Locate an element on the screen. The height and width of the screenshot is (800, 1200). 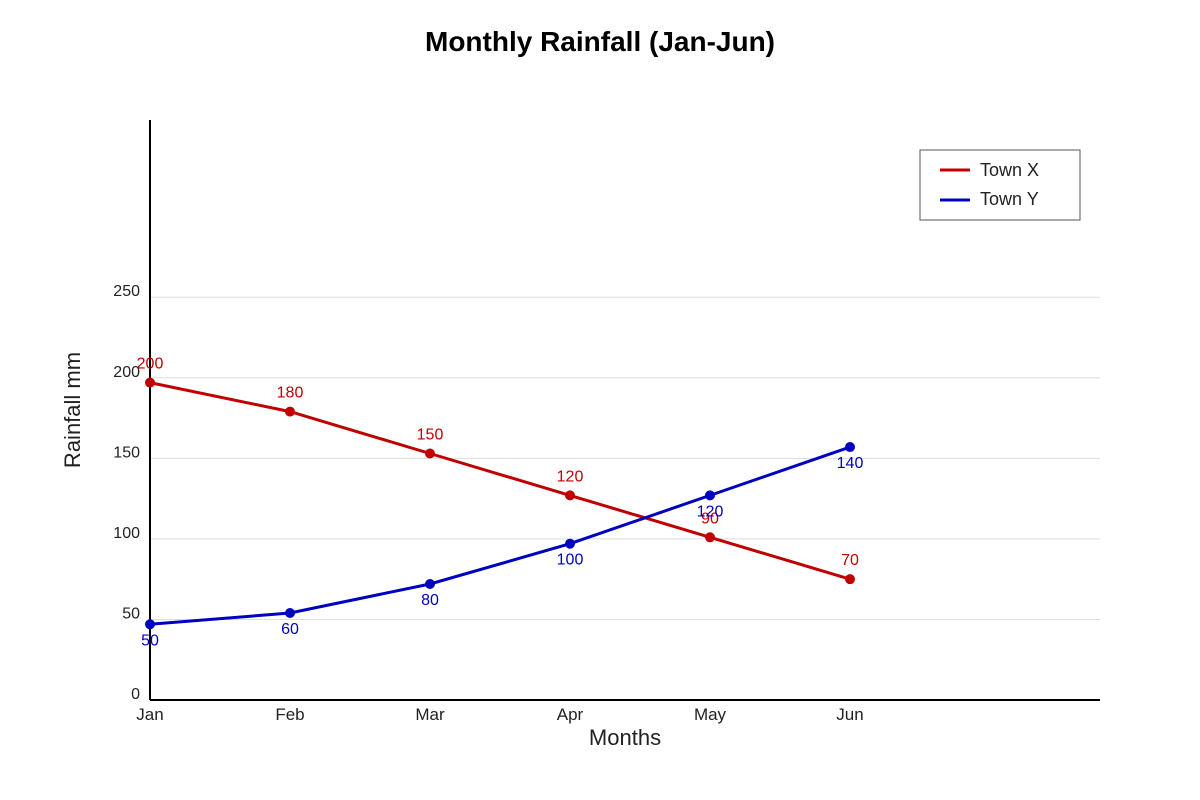
data-label: 50 is located at coordinates (150, 640).